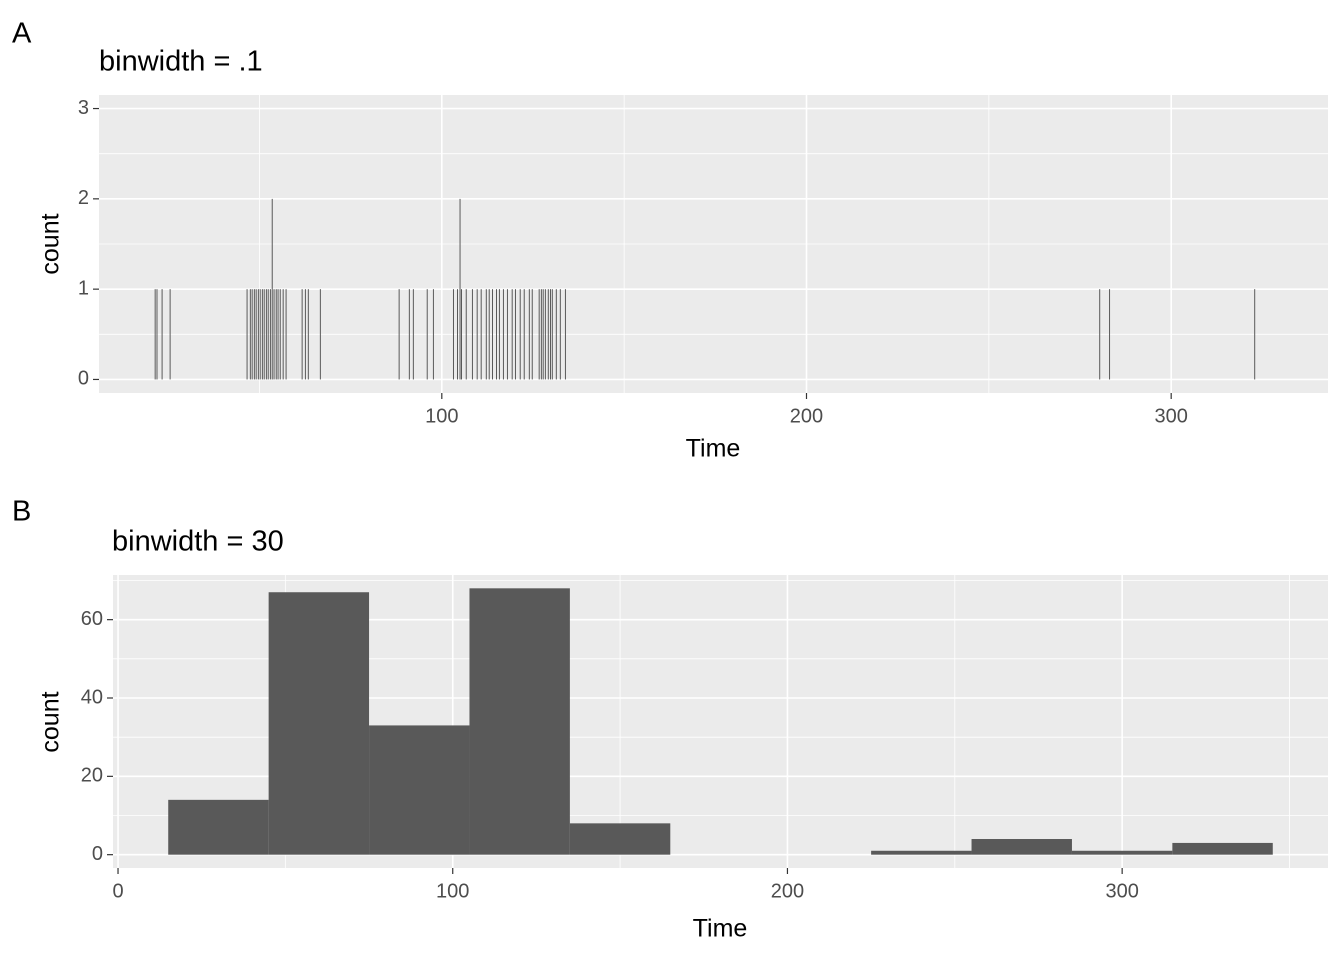 This screenshot has width=1344, height=965. Describe the element at coordinates (181, 62) in the screenshot. I see `chart-title: binwidth = .1` at that location.